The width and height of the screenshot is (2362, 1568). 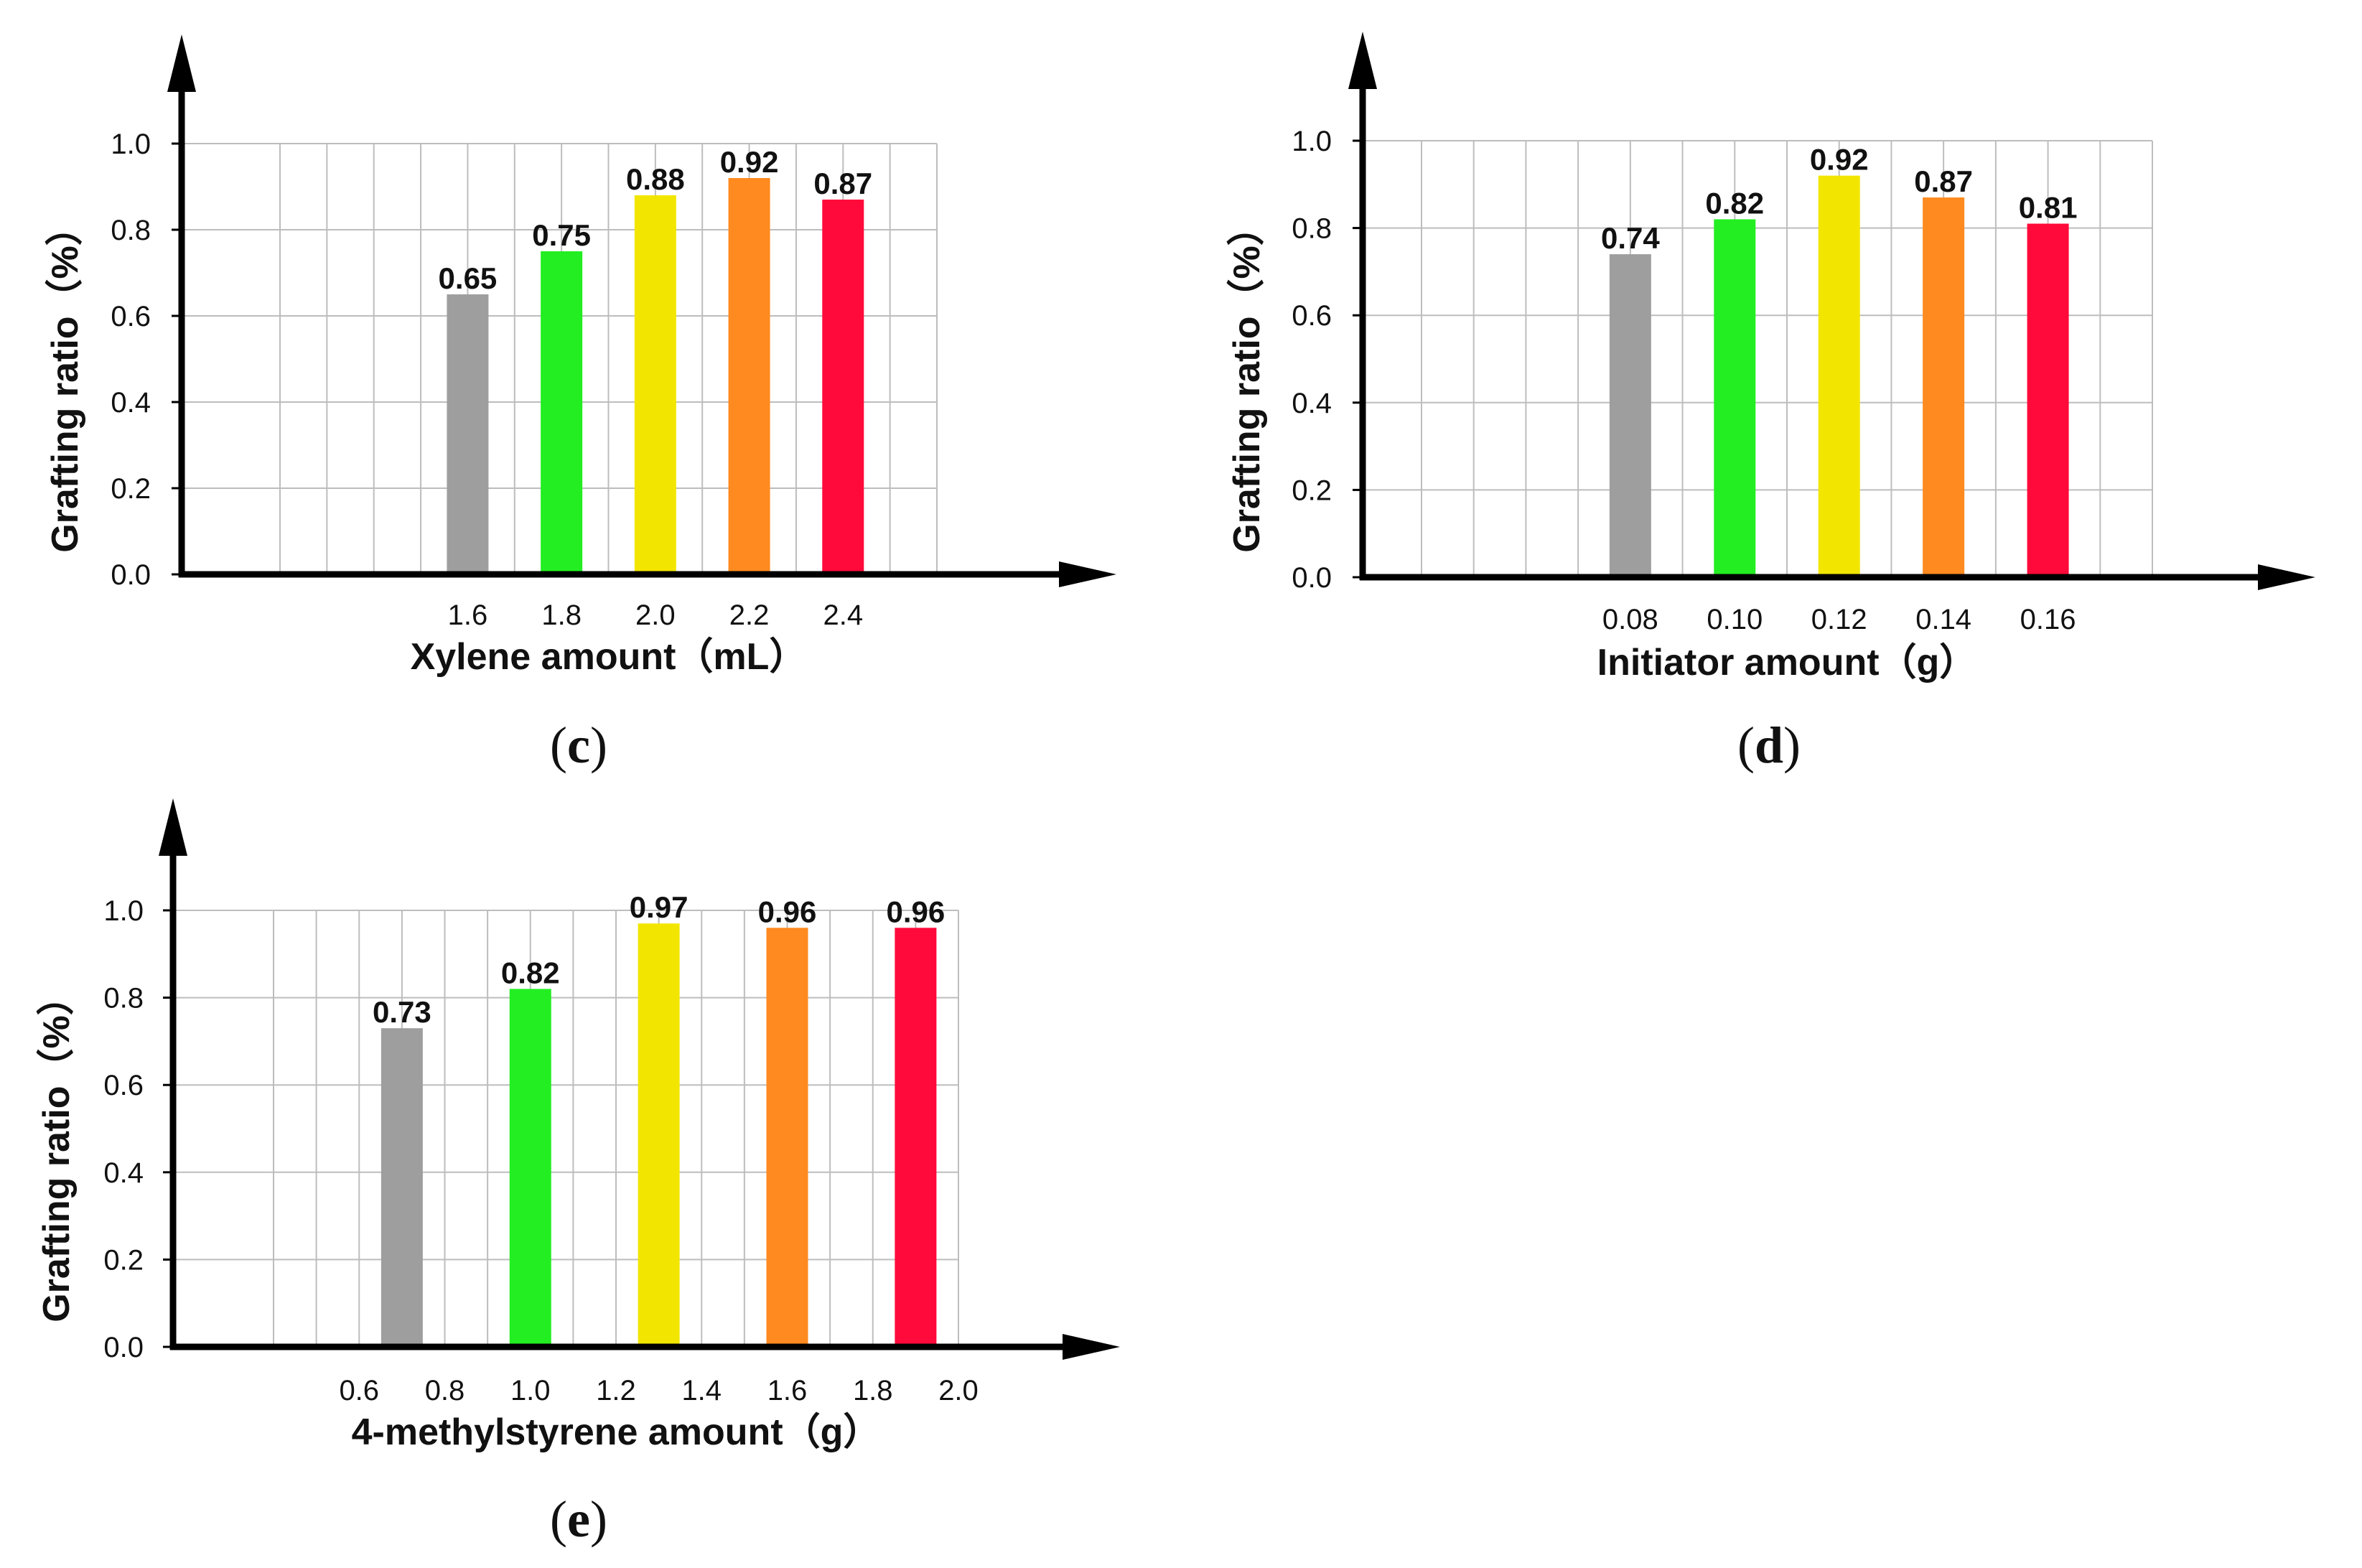 What do you see at coordinates (616, 1432) in the screenshot?
I see `x-axis-title: 4-methylstyrene amount（g）` at bounding box center [616, 1432].